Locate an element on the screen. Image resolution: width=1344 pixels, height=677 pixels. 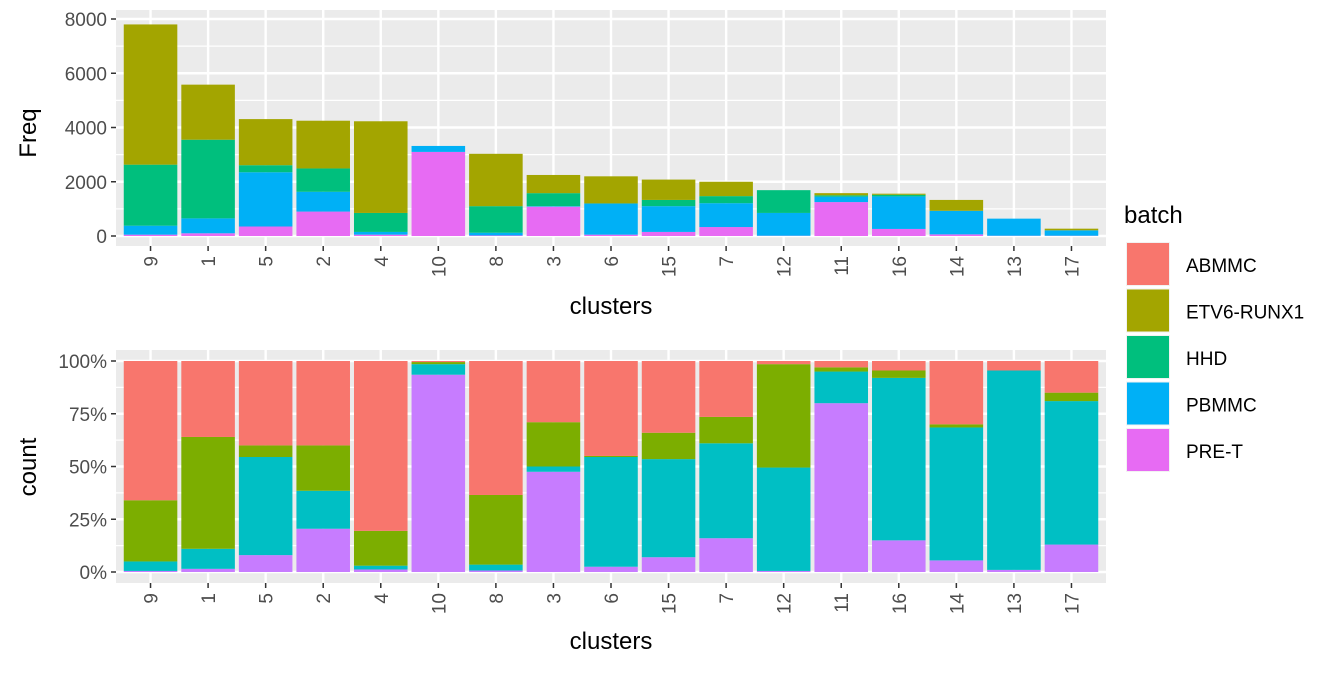
x-tick-label: 16 is located at coordinates (900, 603).